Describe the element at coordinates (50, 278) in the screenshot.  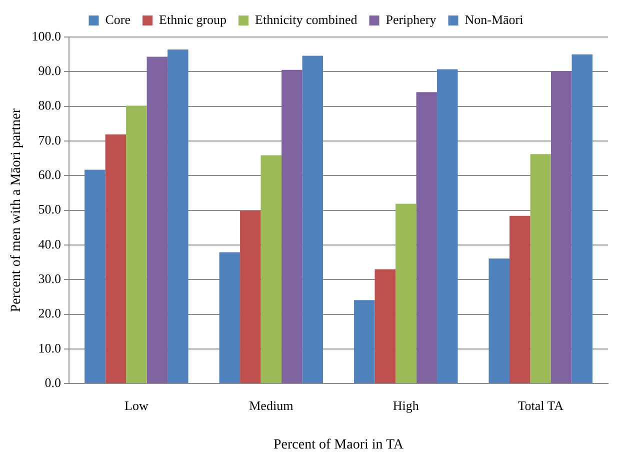
I see `y-tick-label: 30.0` at that location.